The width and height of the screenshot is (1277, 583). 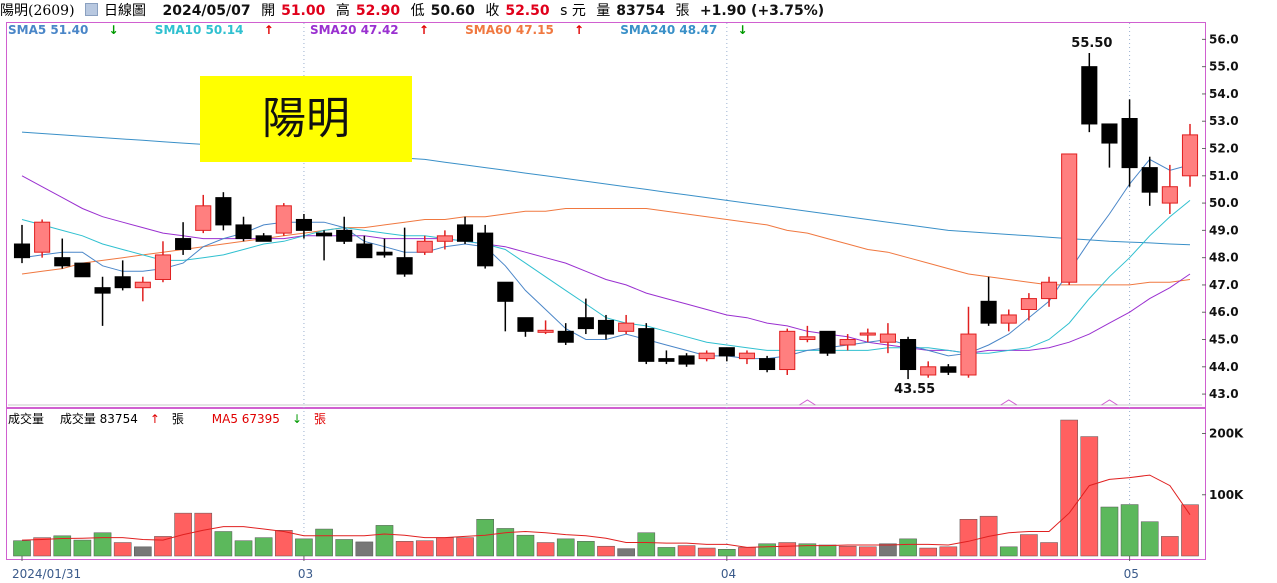 What do you see at coordinates (1224, 67) in the screenshot?
I see `price-y-tick-label: 55.0` at bounding box center [1224, 67].